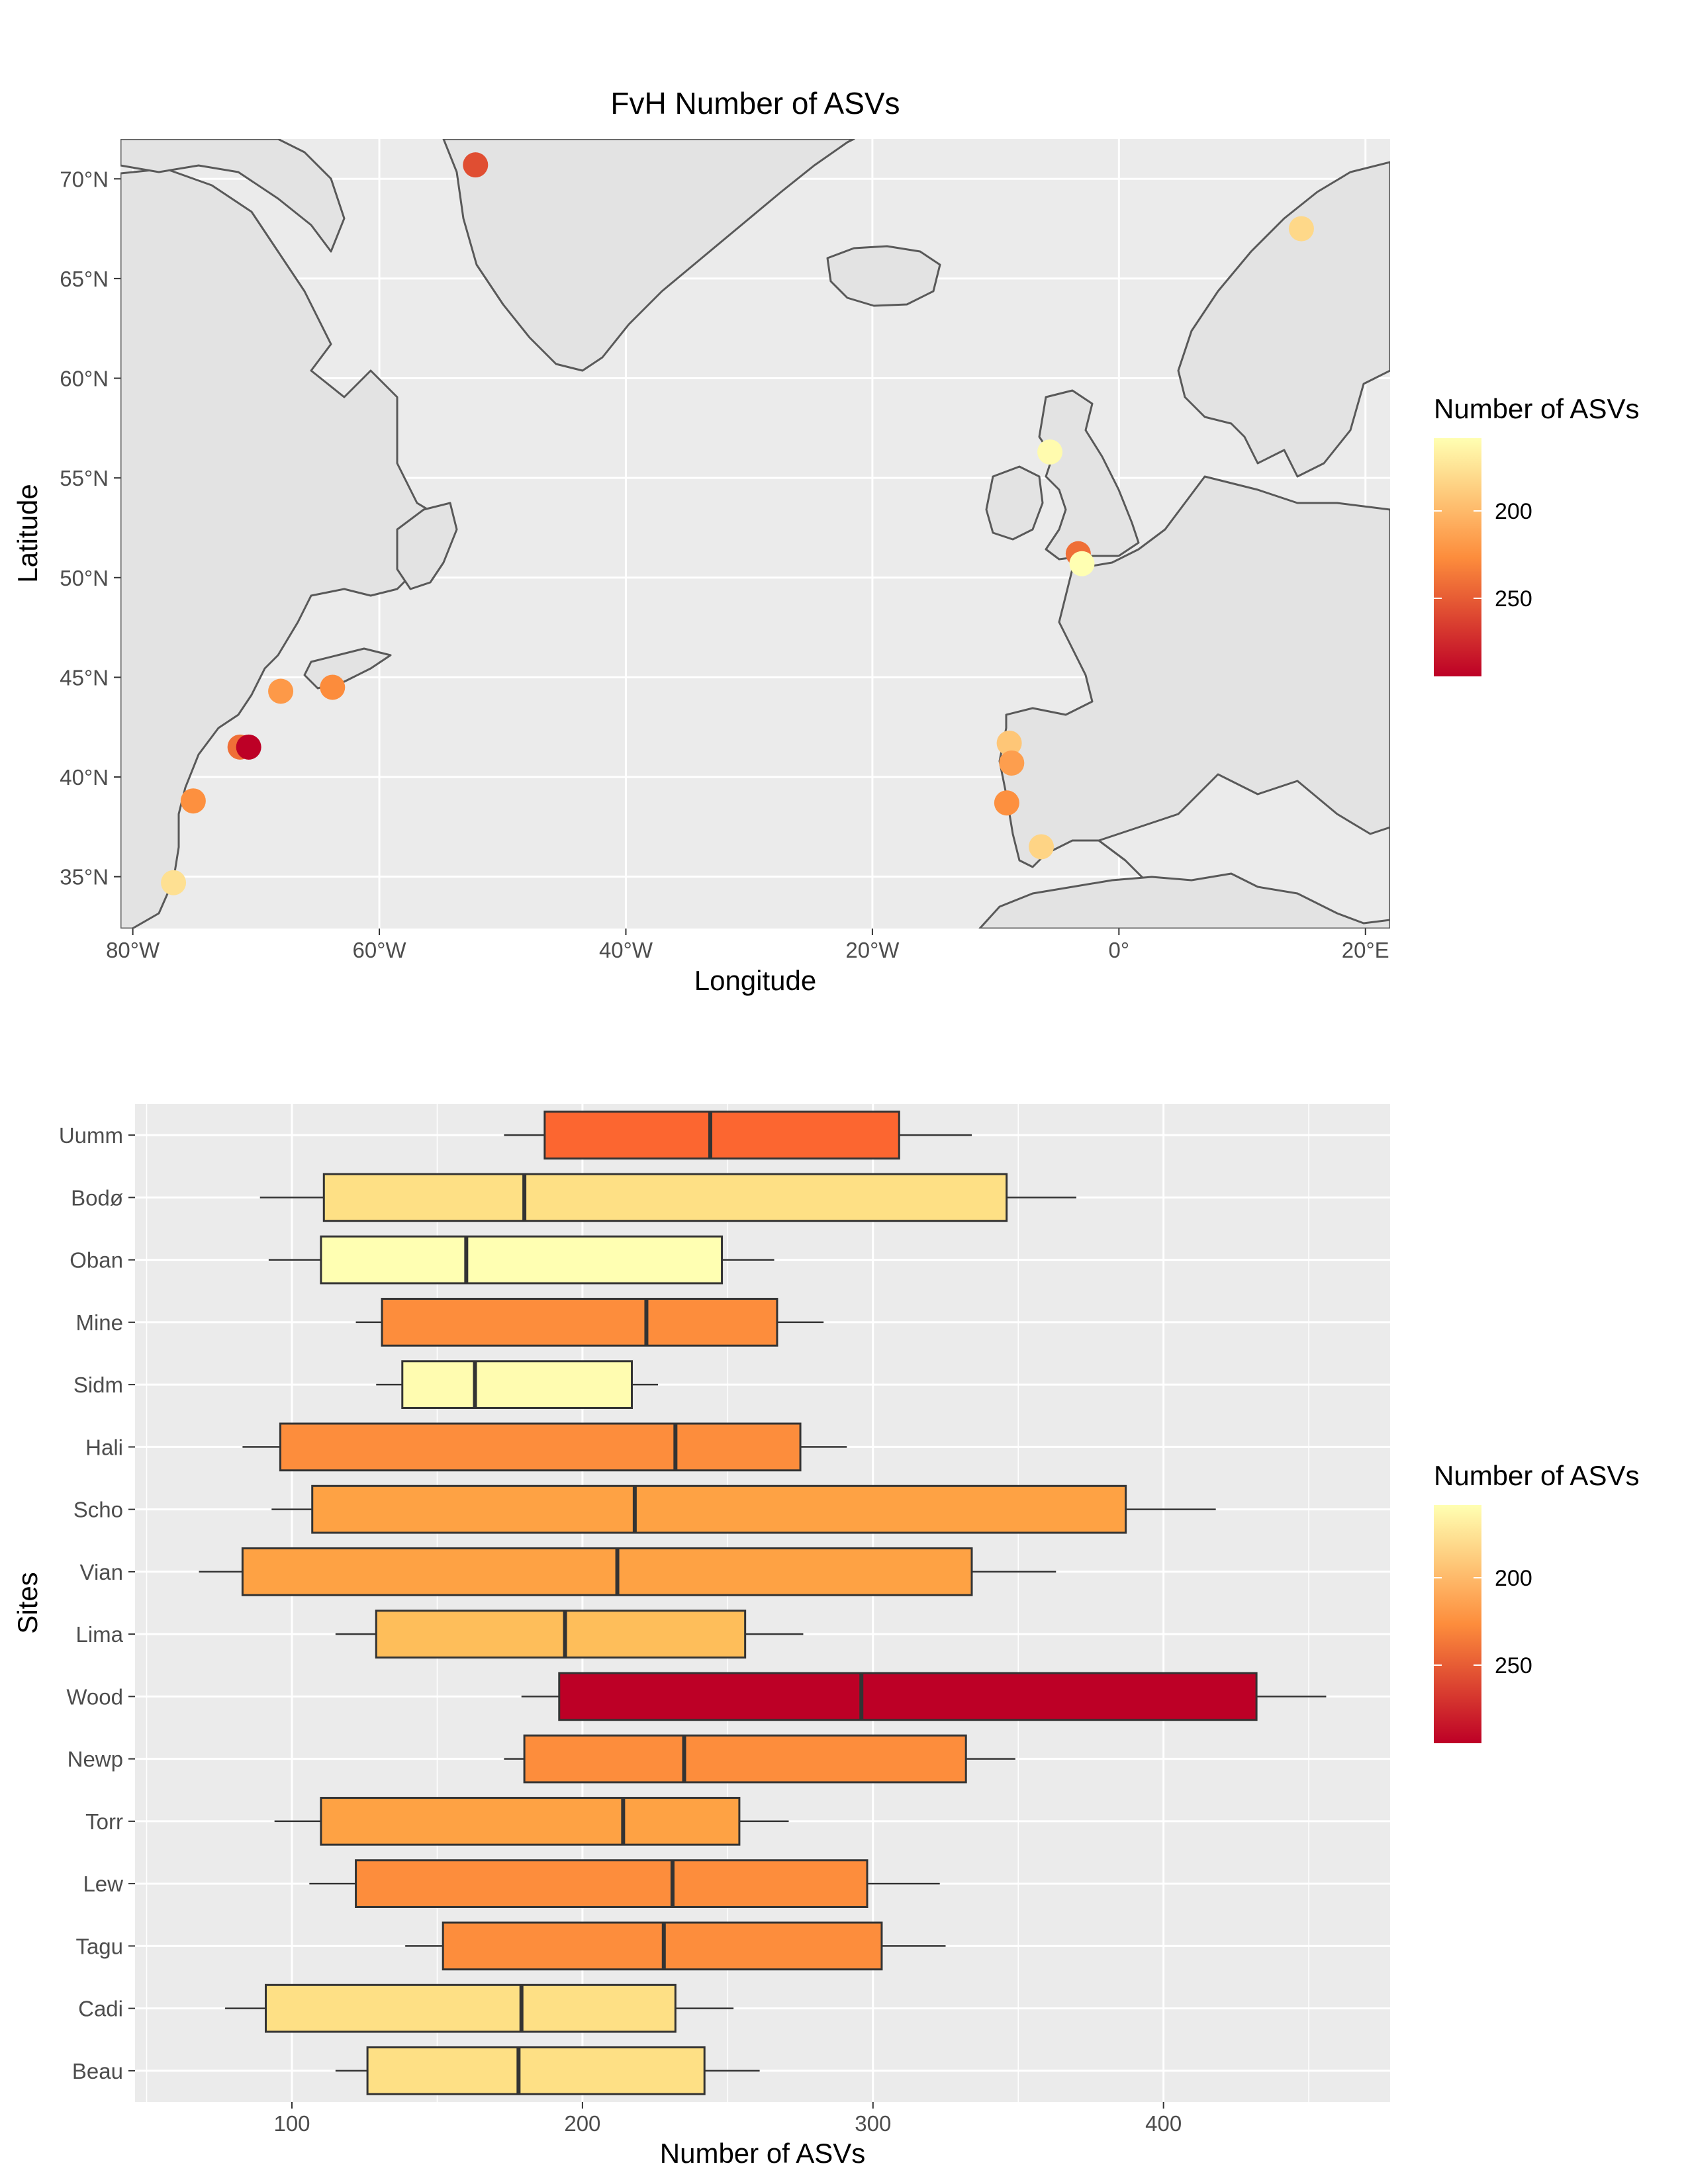 The image size is (1688, 2184). I want to click on map-legend-label-250: 250, so click(1513, 599).